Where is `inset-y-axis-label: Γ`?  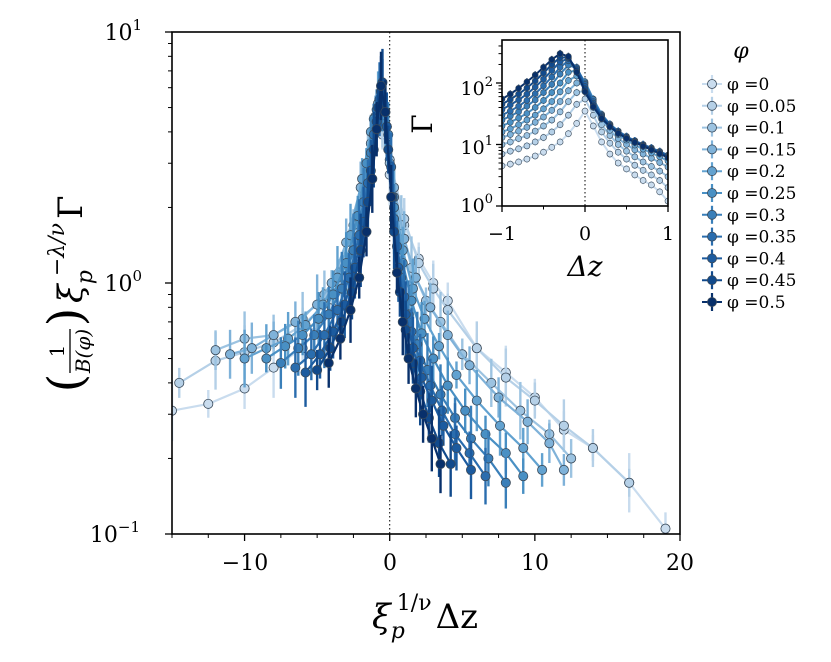 inset-y-axis-label: Γ is located at coordinates (422, 123).